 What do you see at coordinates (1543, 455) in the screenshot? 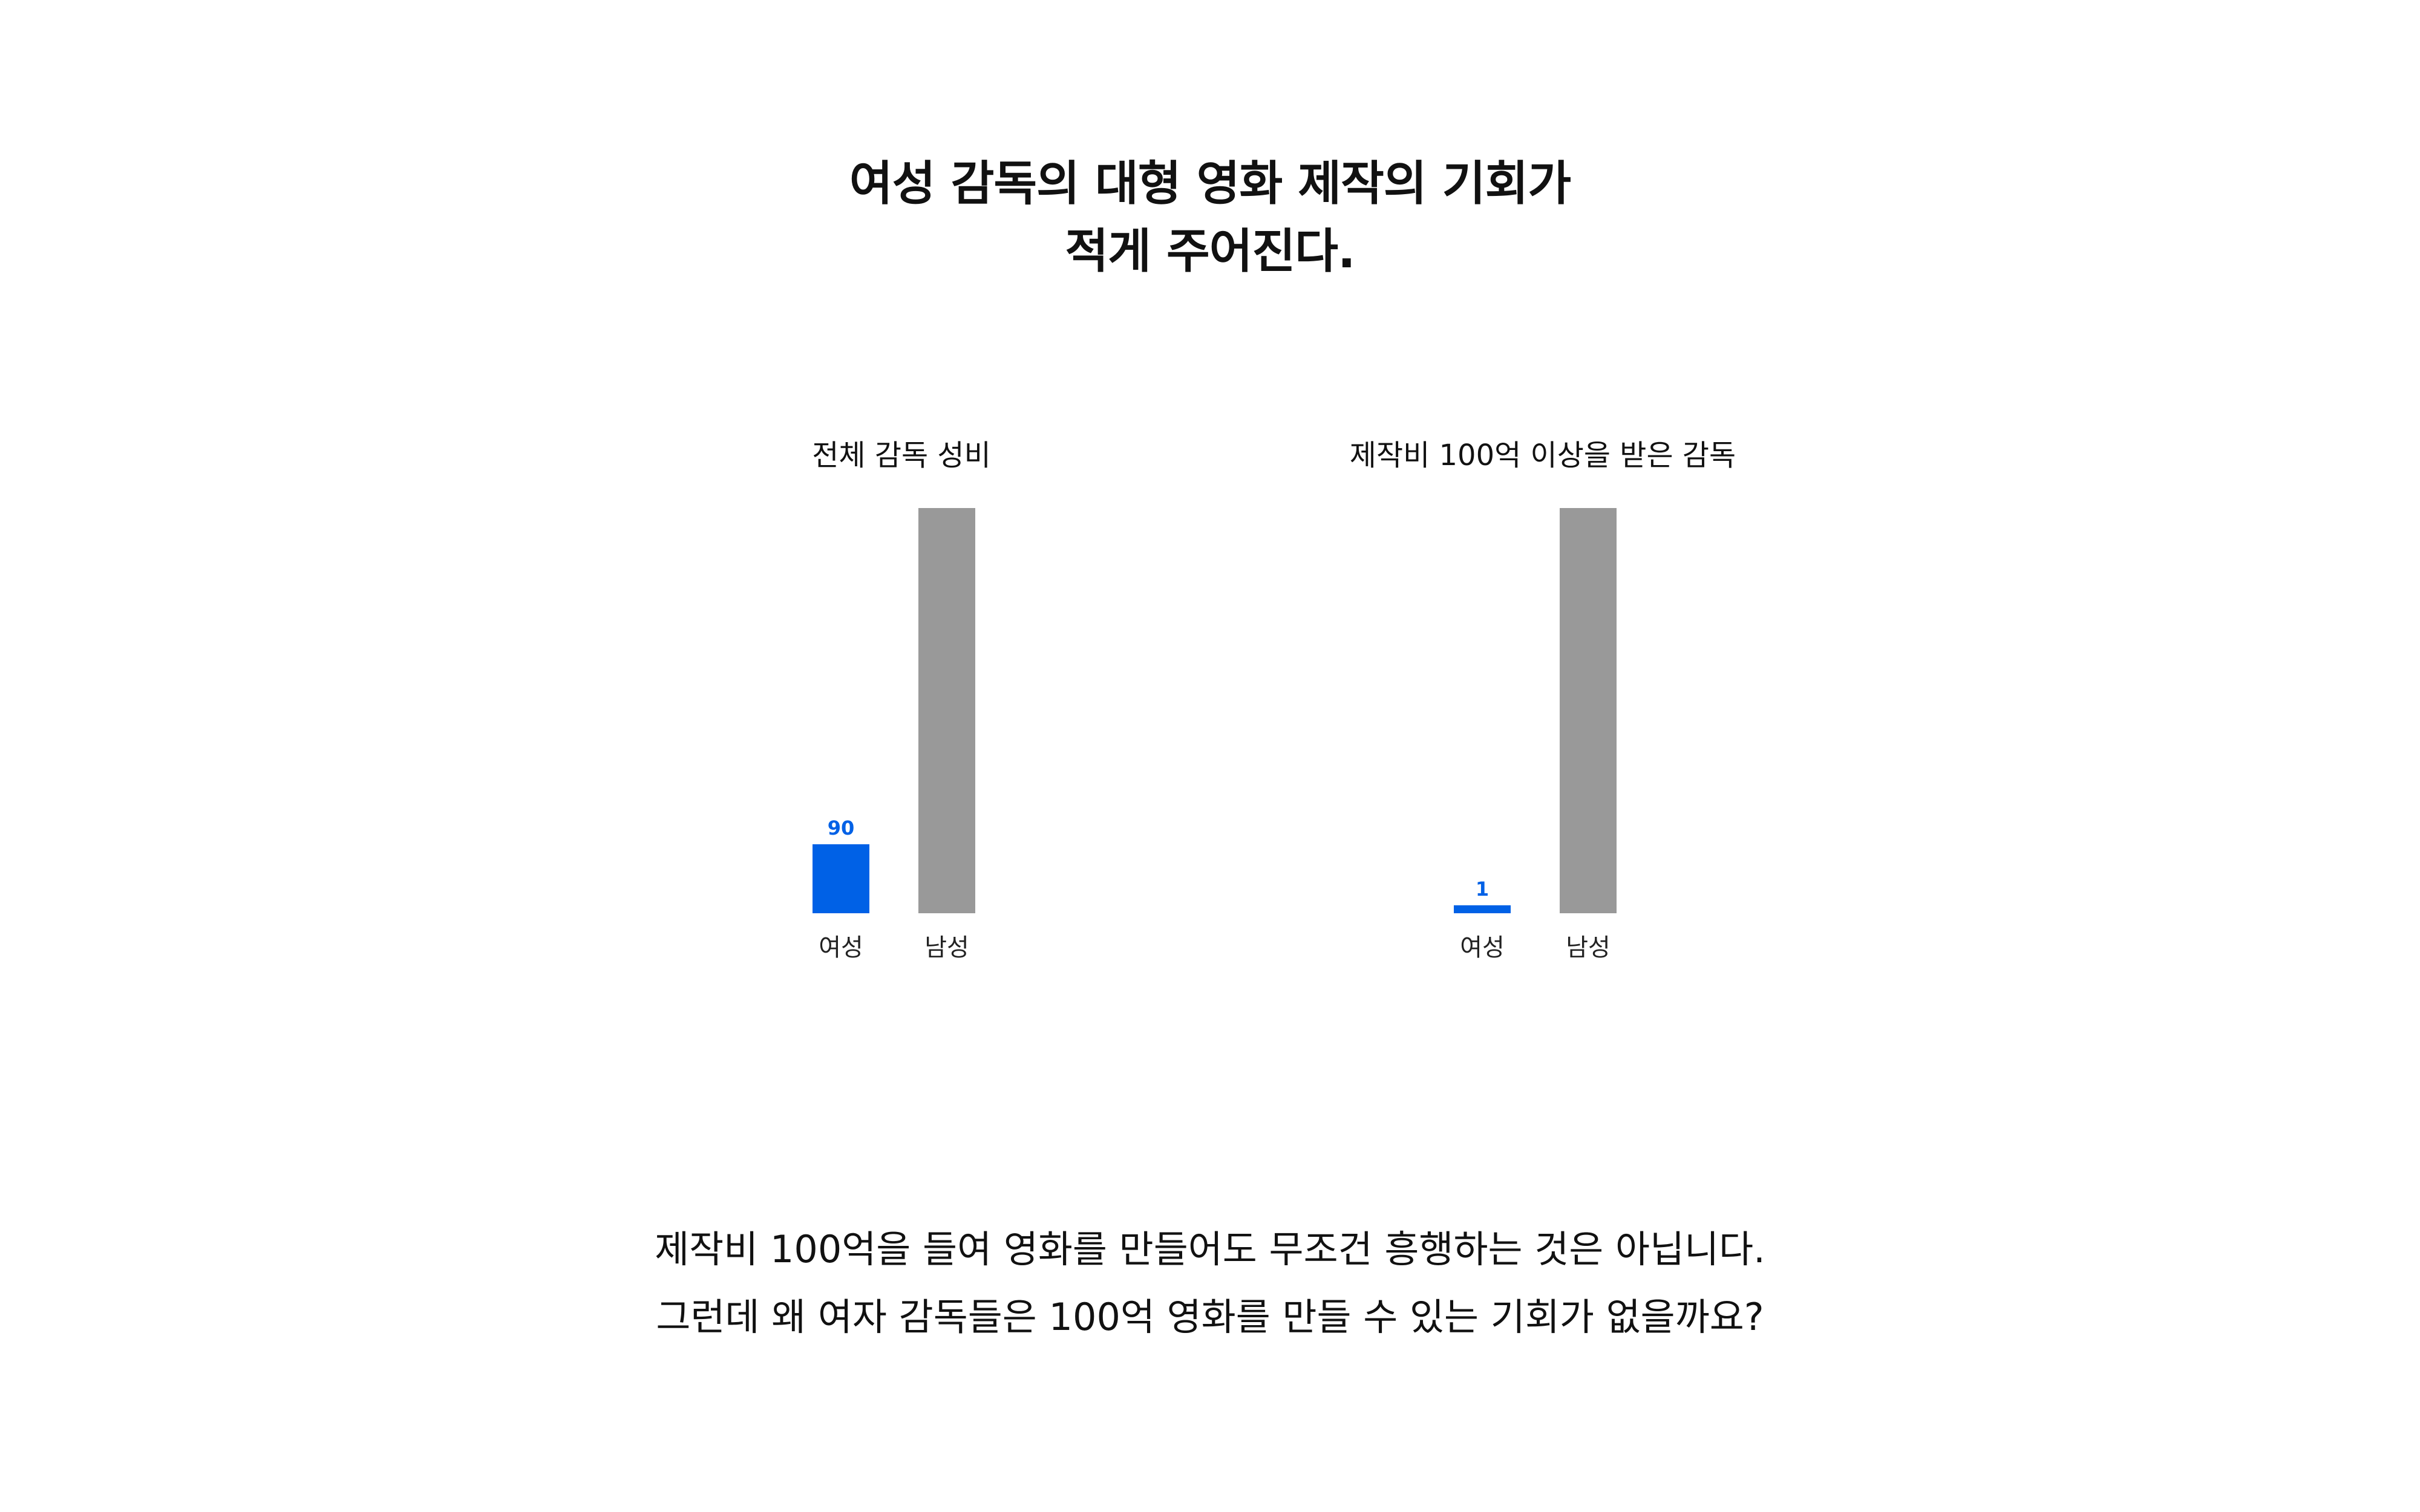
I see `chart-title: 제작비 100억 이상을 받은 감독` at bounding box center [1543, 455].